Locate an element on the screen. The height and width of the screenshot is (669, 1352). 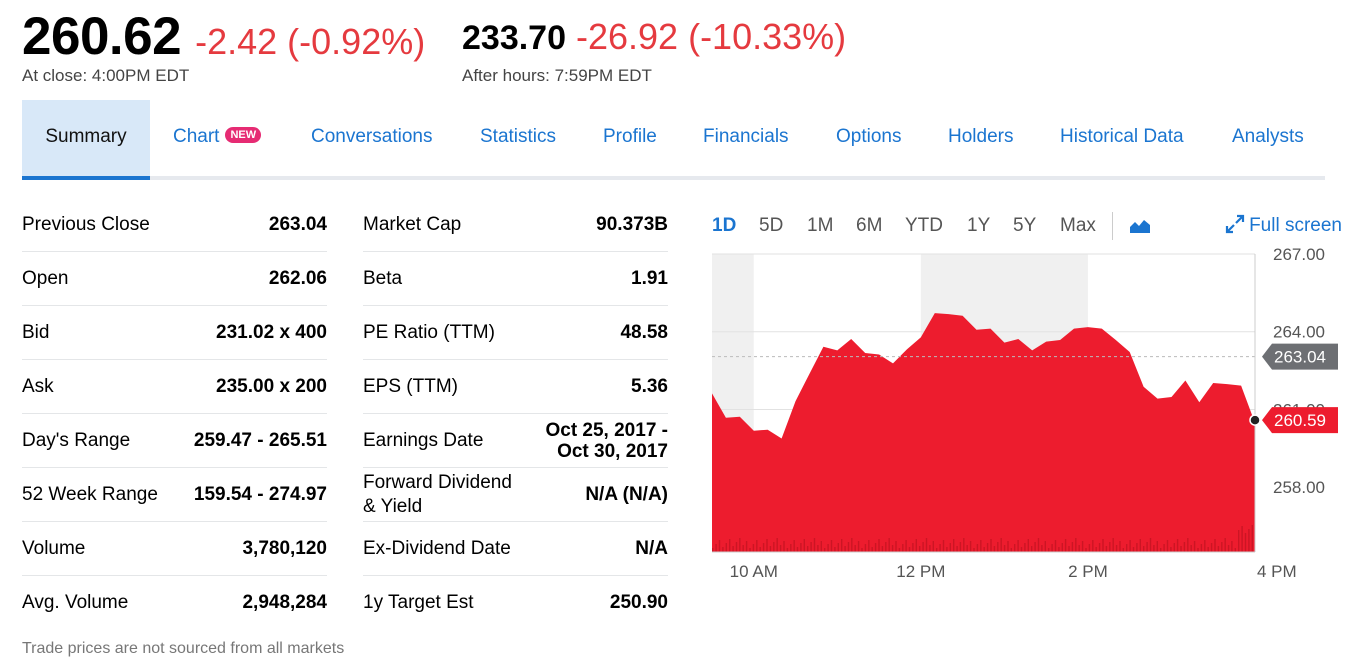
stat-value: 48.58 is located at coordinates (599, 332).